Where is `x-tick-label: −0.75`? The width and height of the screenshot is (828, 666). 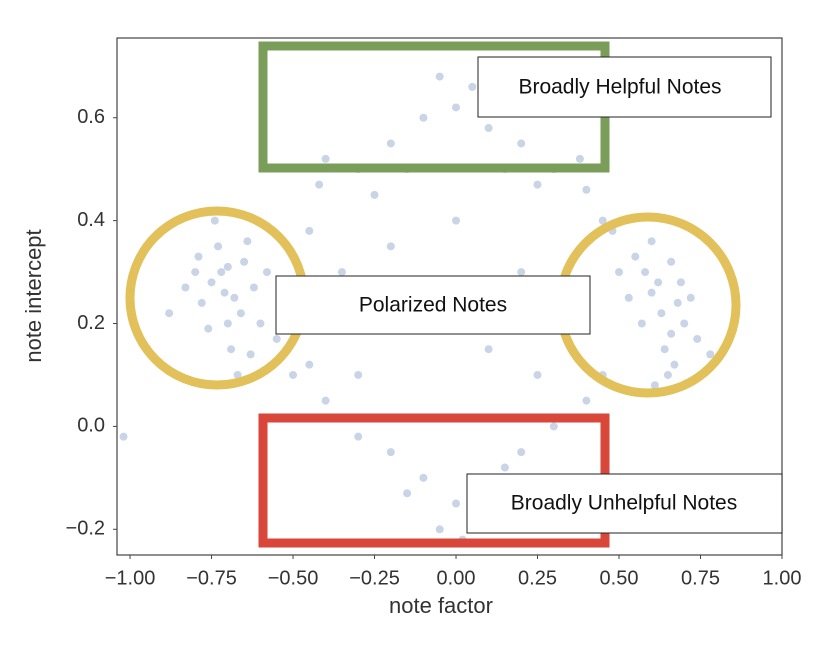 x-tick-label: −0.75 is located at coordinates (211, 578).